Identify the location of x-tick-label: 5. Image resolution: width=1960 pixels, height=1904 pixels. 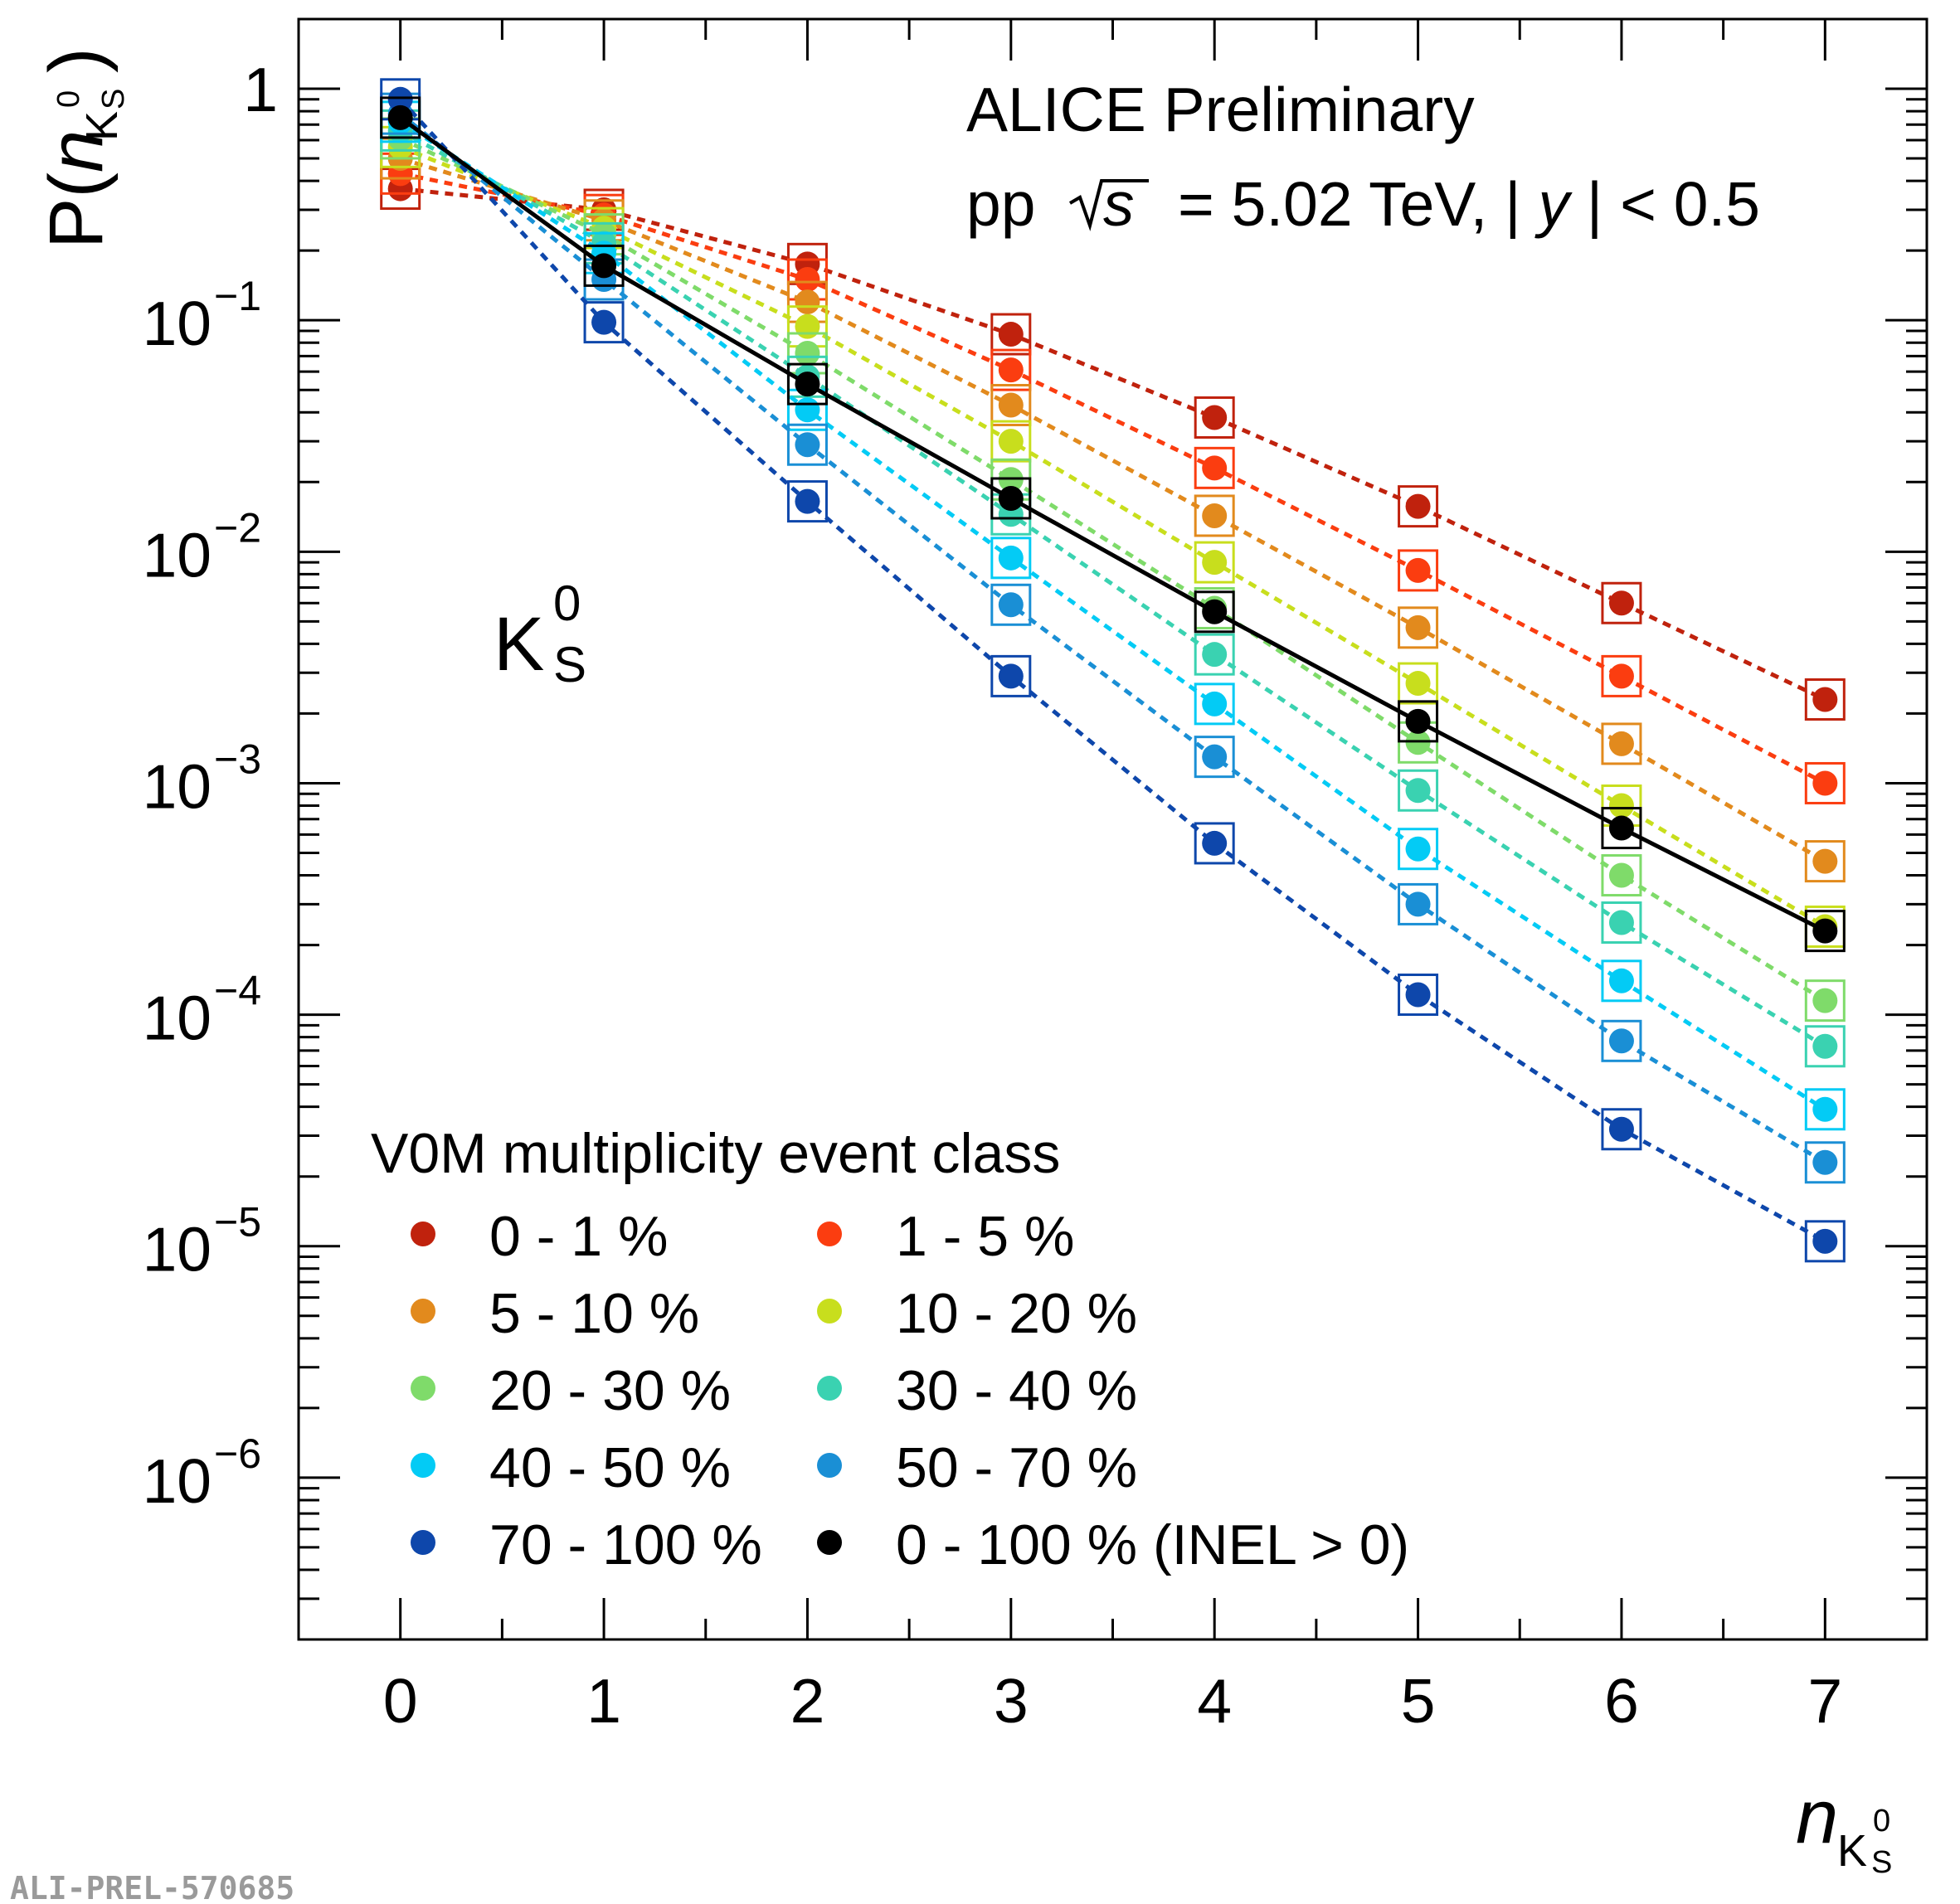
(1418, 1701).